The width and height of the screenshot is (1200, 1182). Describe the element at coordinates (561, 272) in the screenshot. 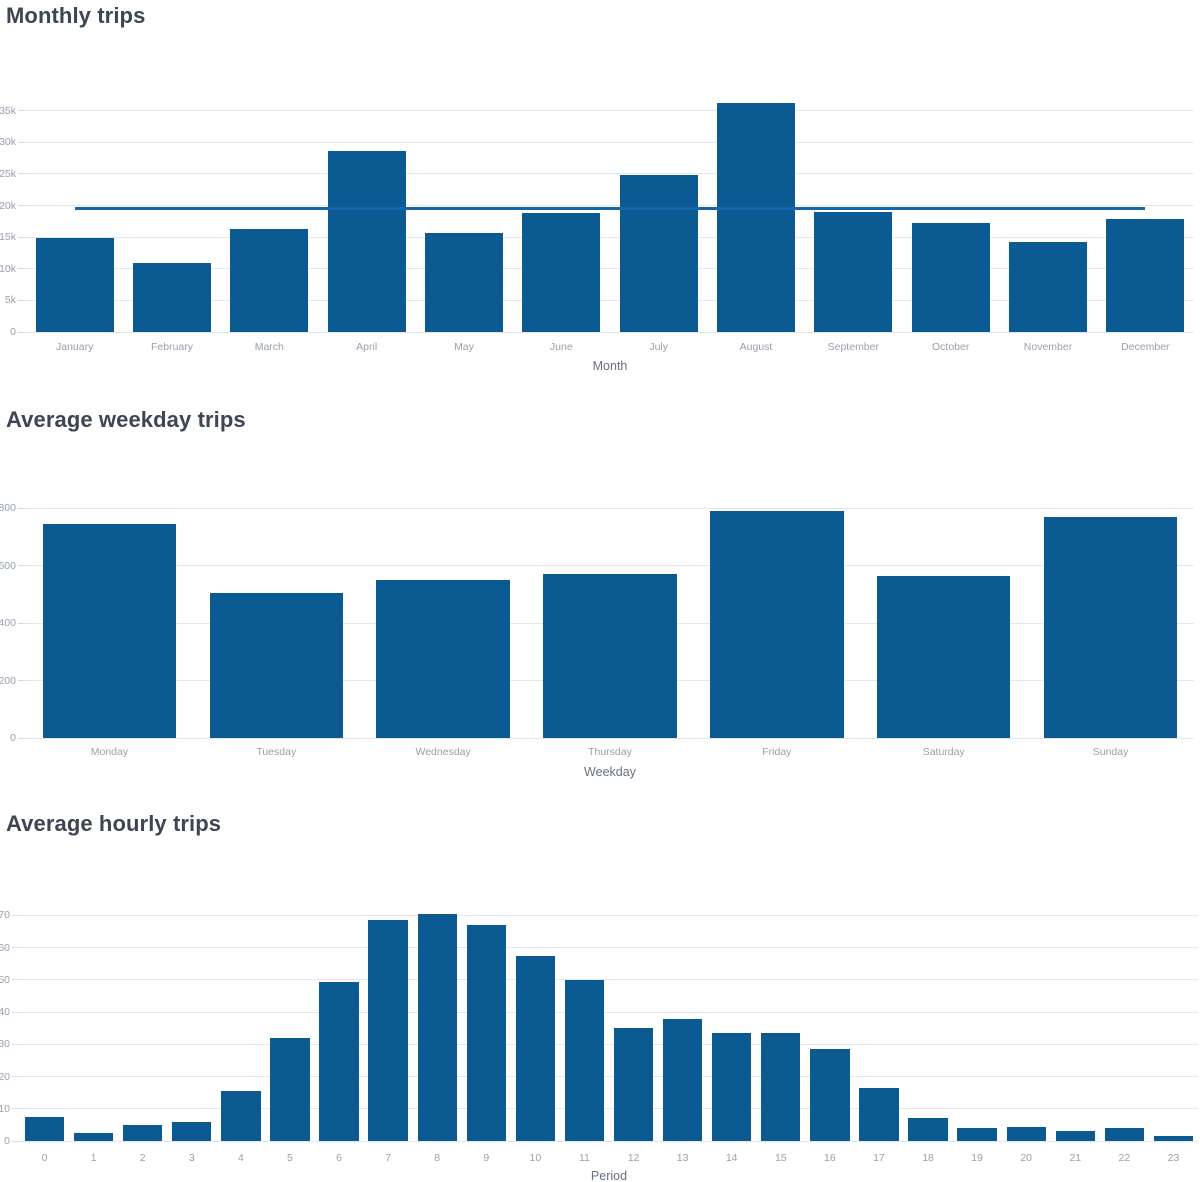

I see `bar-June` at that location.